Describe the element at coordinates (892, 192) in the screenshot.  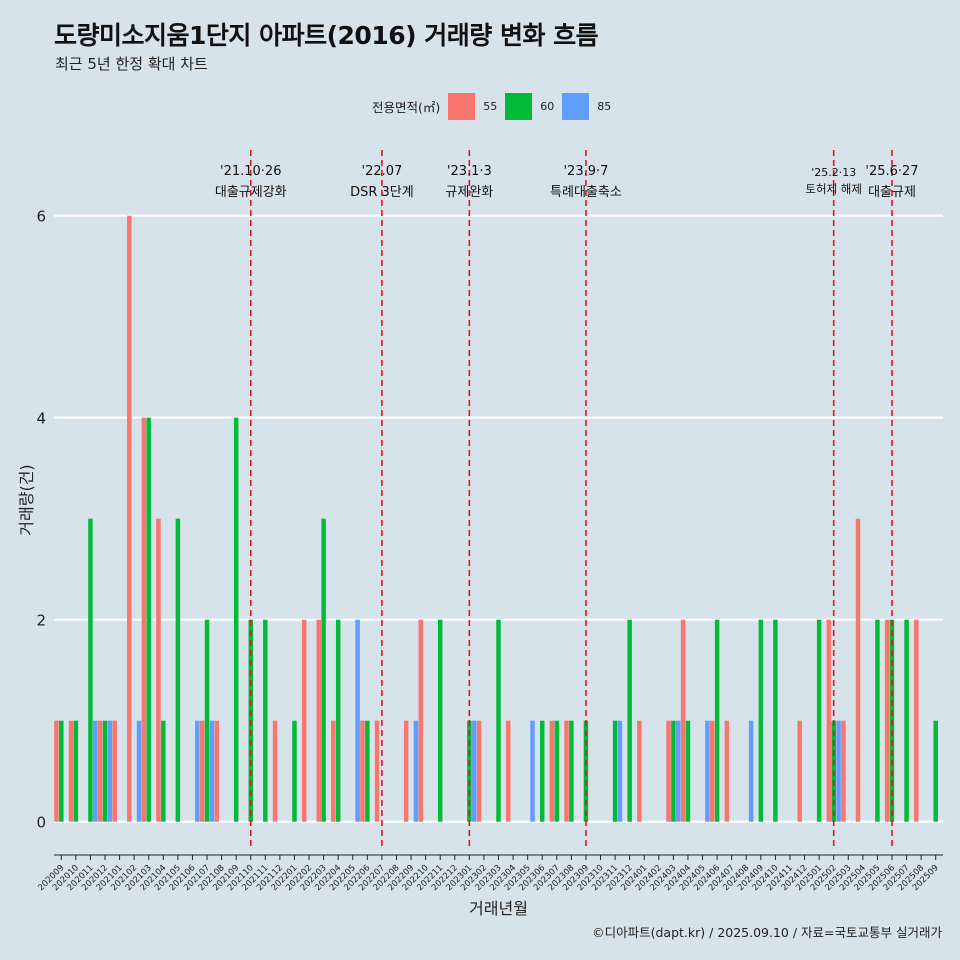
I see `event-label: 대출규제` at that location.